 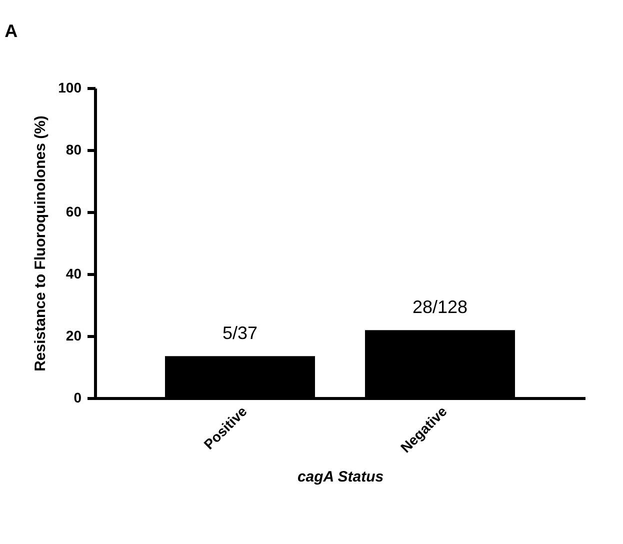 What do you see at coordinates (340, 477) in the screenshot?
I see `x-axis-title: cagA Status` at bounding box center [340, 477].